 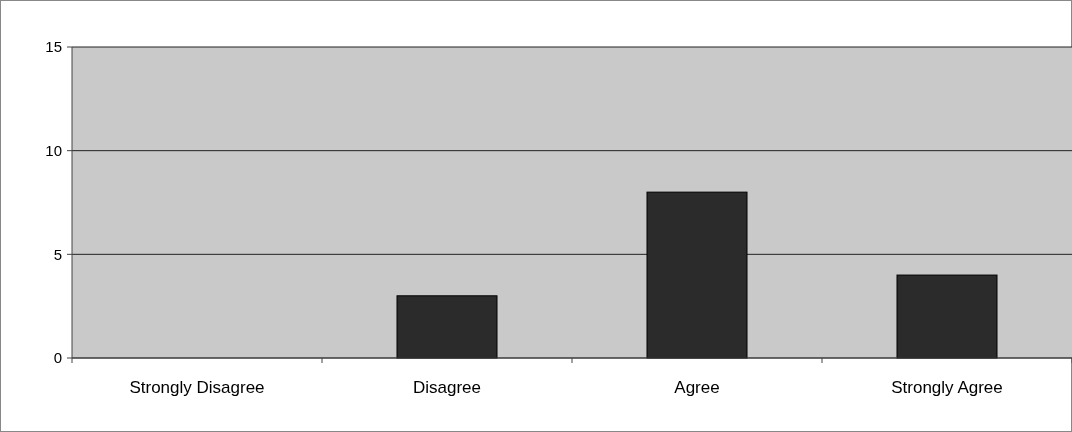 What do you see at coordinates (53, 47) in the screenshot?
I see `y-tick-label: 15` at bounding box center [53, 47].